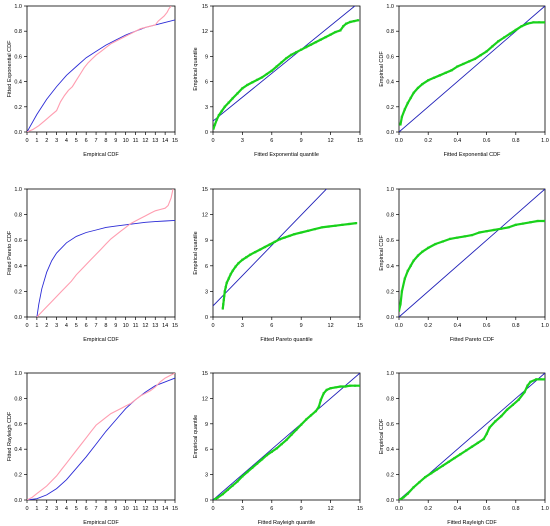 The height and width of the screenshot is (526, 550). Describe the element at coordinates (76, 141) in the screenshot. I see `x-tick-label: 5` at that location.